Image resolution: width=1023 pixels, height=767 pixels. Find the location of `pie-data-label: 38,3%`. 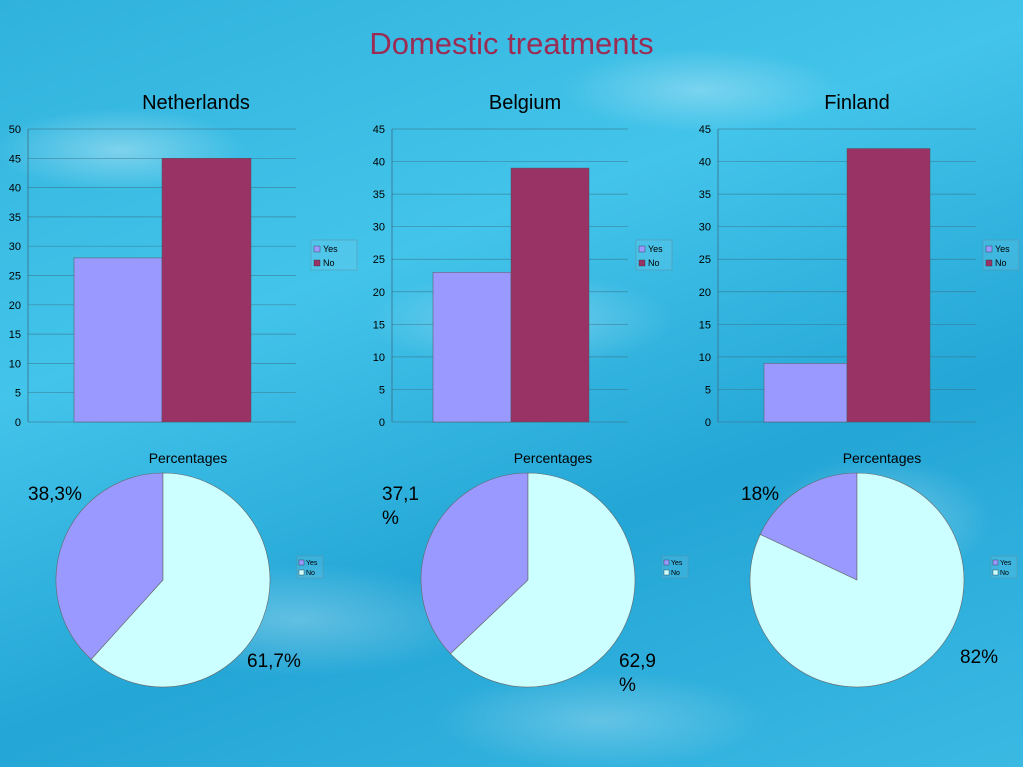

pie-data-label: 38,3% is located at coordinates (55, 494).